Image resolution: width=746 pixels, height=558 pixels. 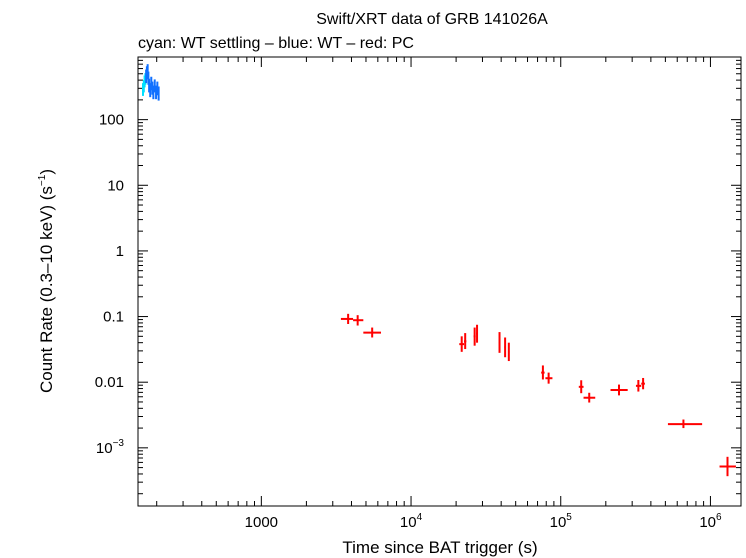 I want to click on x-tick-label: 10⁵, so click(x=561, y=521).